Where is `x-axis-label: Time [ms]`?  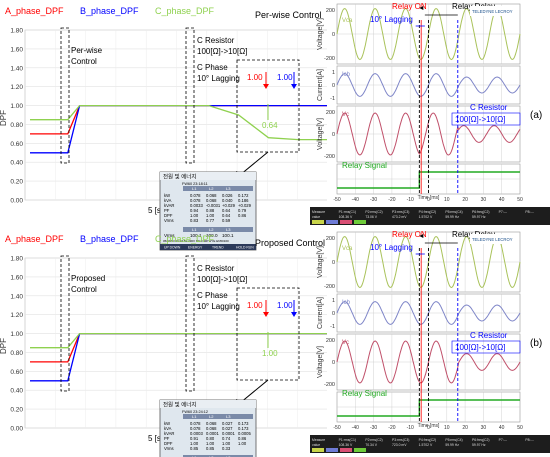
x-axis-label: Time [ms] is located at coordinates (429, 198).